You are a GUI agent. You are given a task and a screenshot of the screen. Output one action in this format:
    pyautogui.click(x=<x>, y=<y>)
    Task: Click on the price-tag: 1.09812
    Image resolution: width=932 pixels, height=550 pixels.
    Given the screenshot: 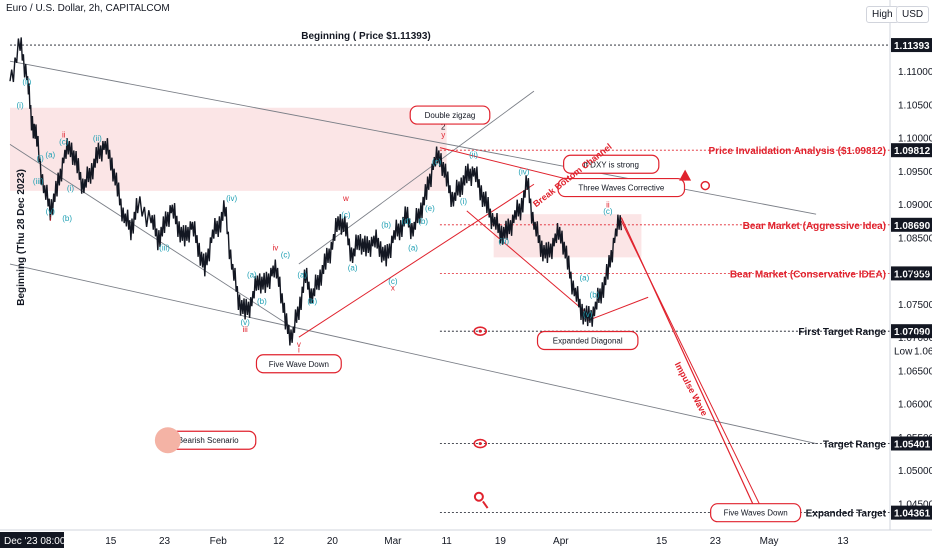 What is the action you would take?
    pyautogui.click(x=912, y=151)
    